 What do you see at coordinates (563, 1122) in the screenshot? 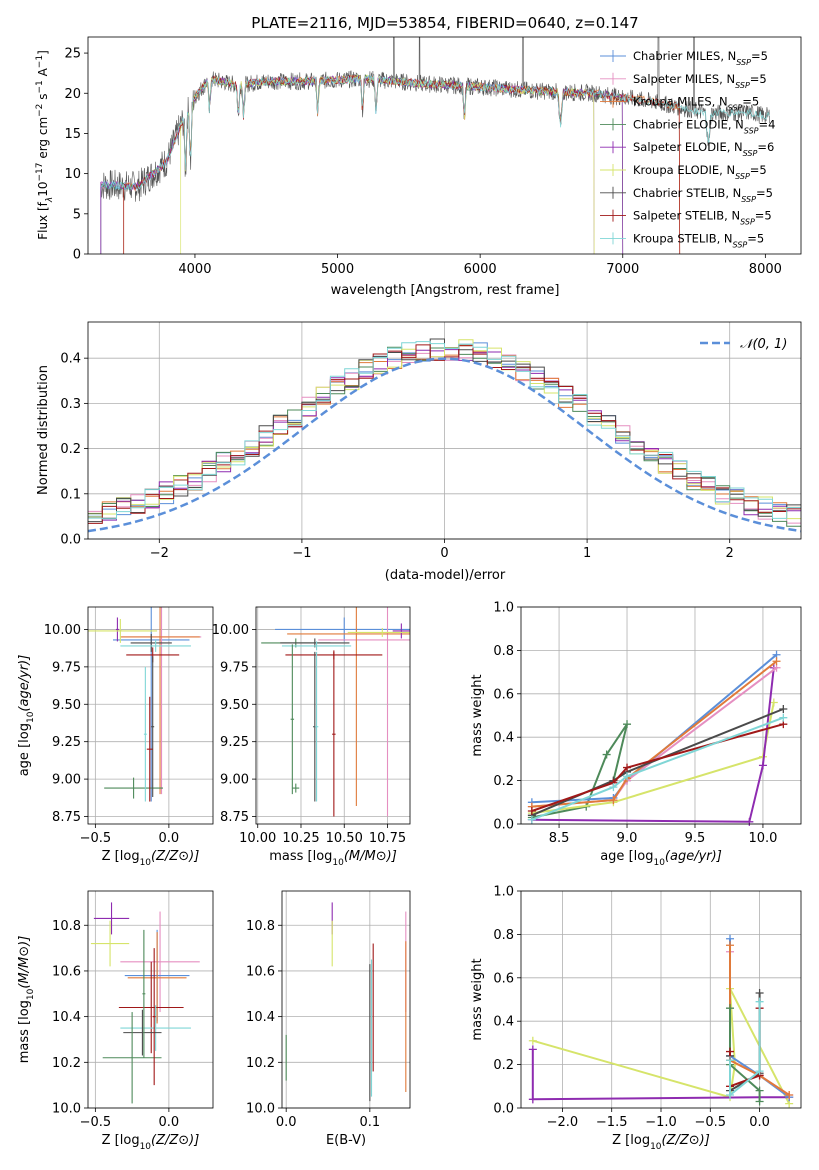
I see `x-tick-label: −2.0` at bounding box center [563, 1122].